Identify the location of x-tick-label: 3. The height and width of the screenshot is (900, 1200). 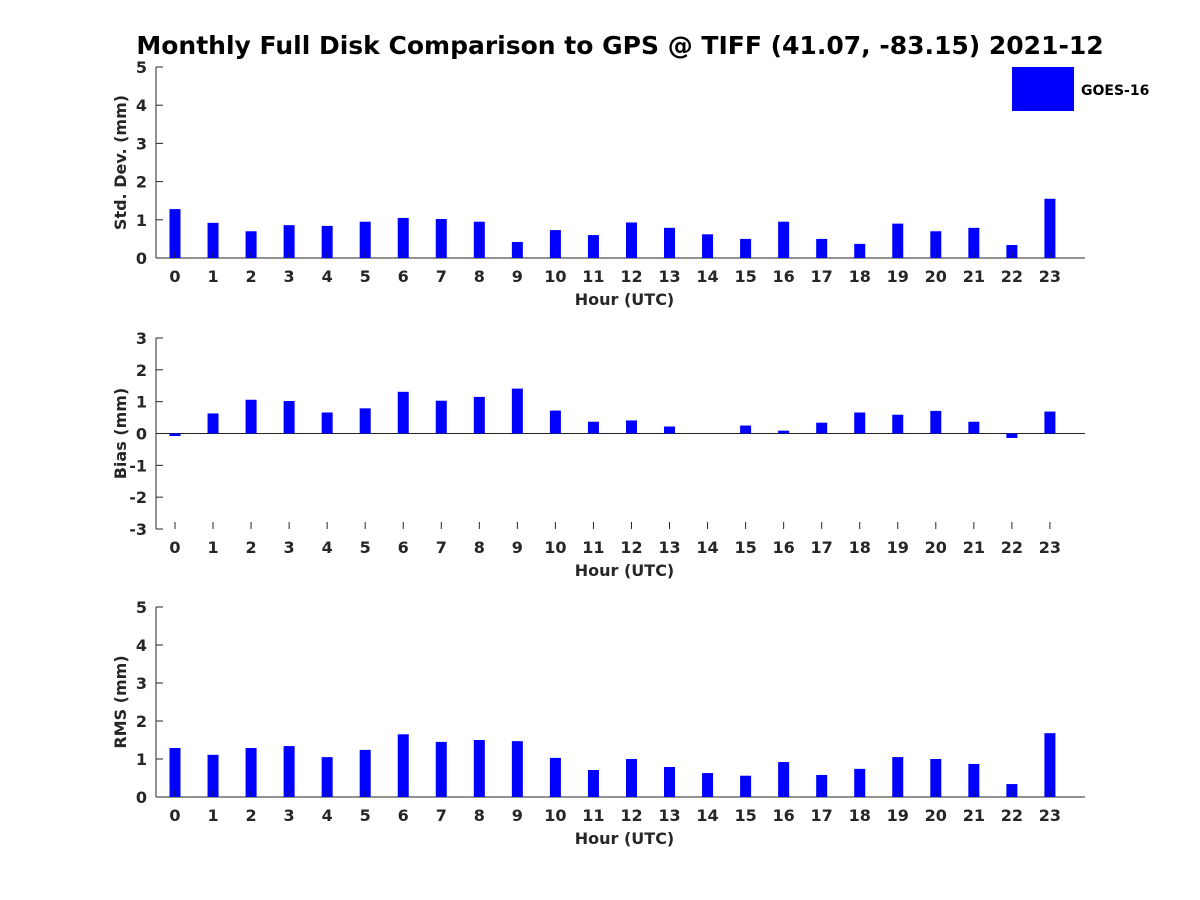
(289, 815).